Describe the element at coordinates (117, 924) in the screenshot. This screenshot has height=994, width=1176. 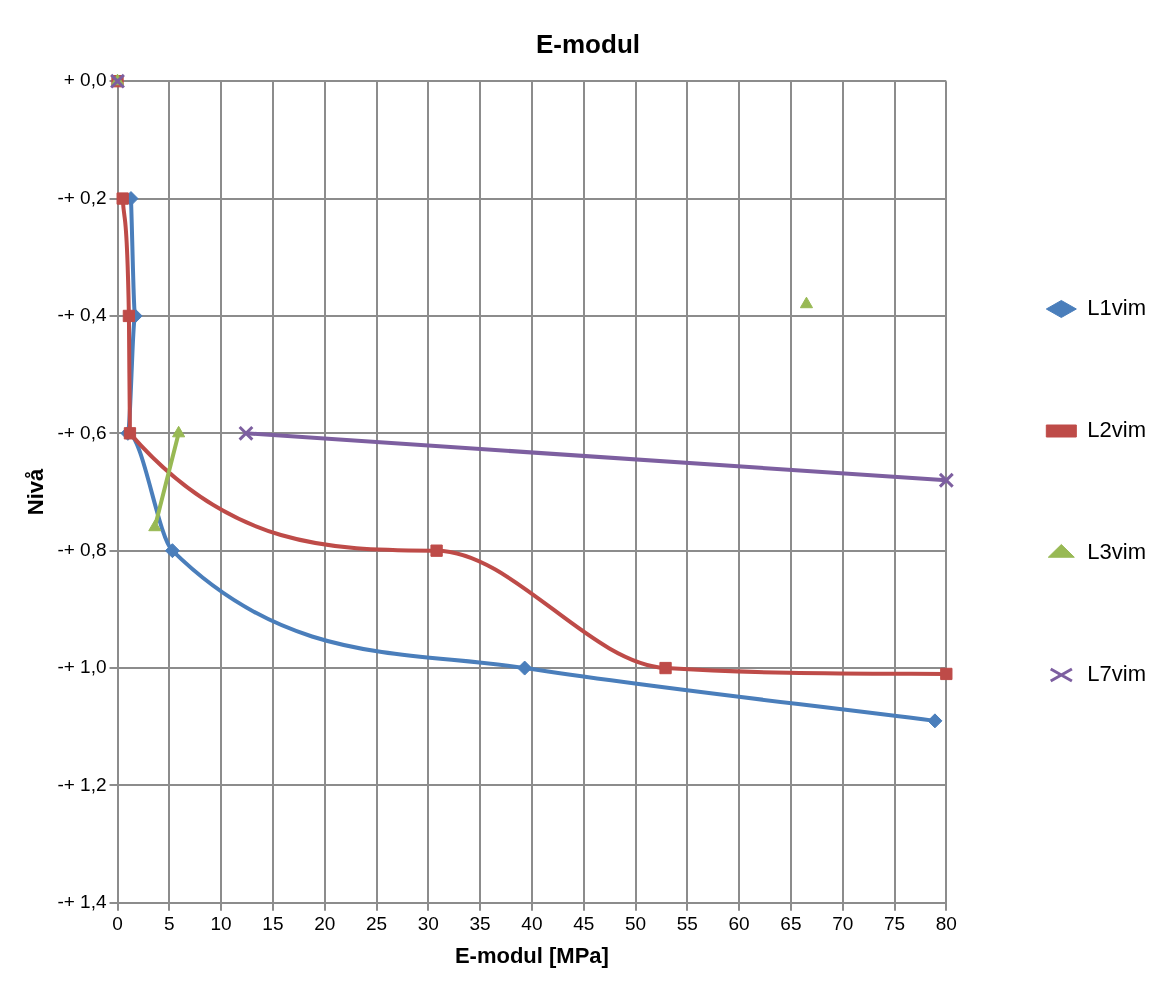
I see `x-tick-label: 0` at that location.